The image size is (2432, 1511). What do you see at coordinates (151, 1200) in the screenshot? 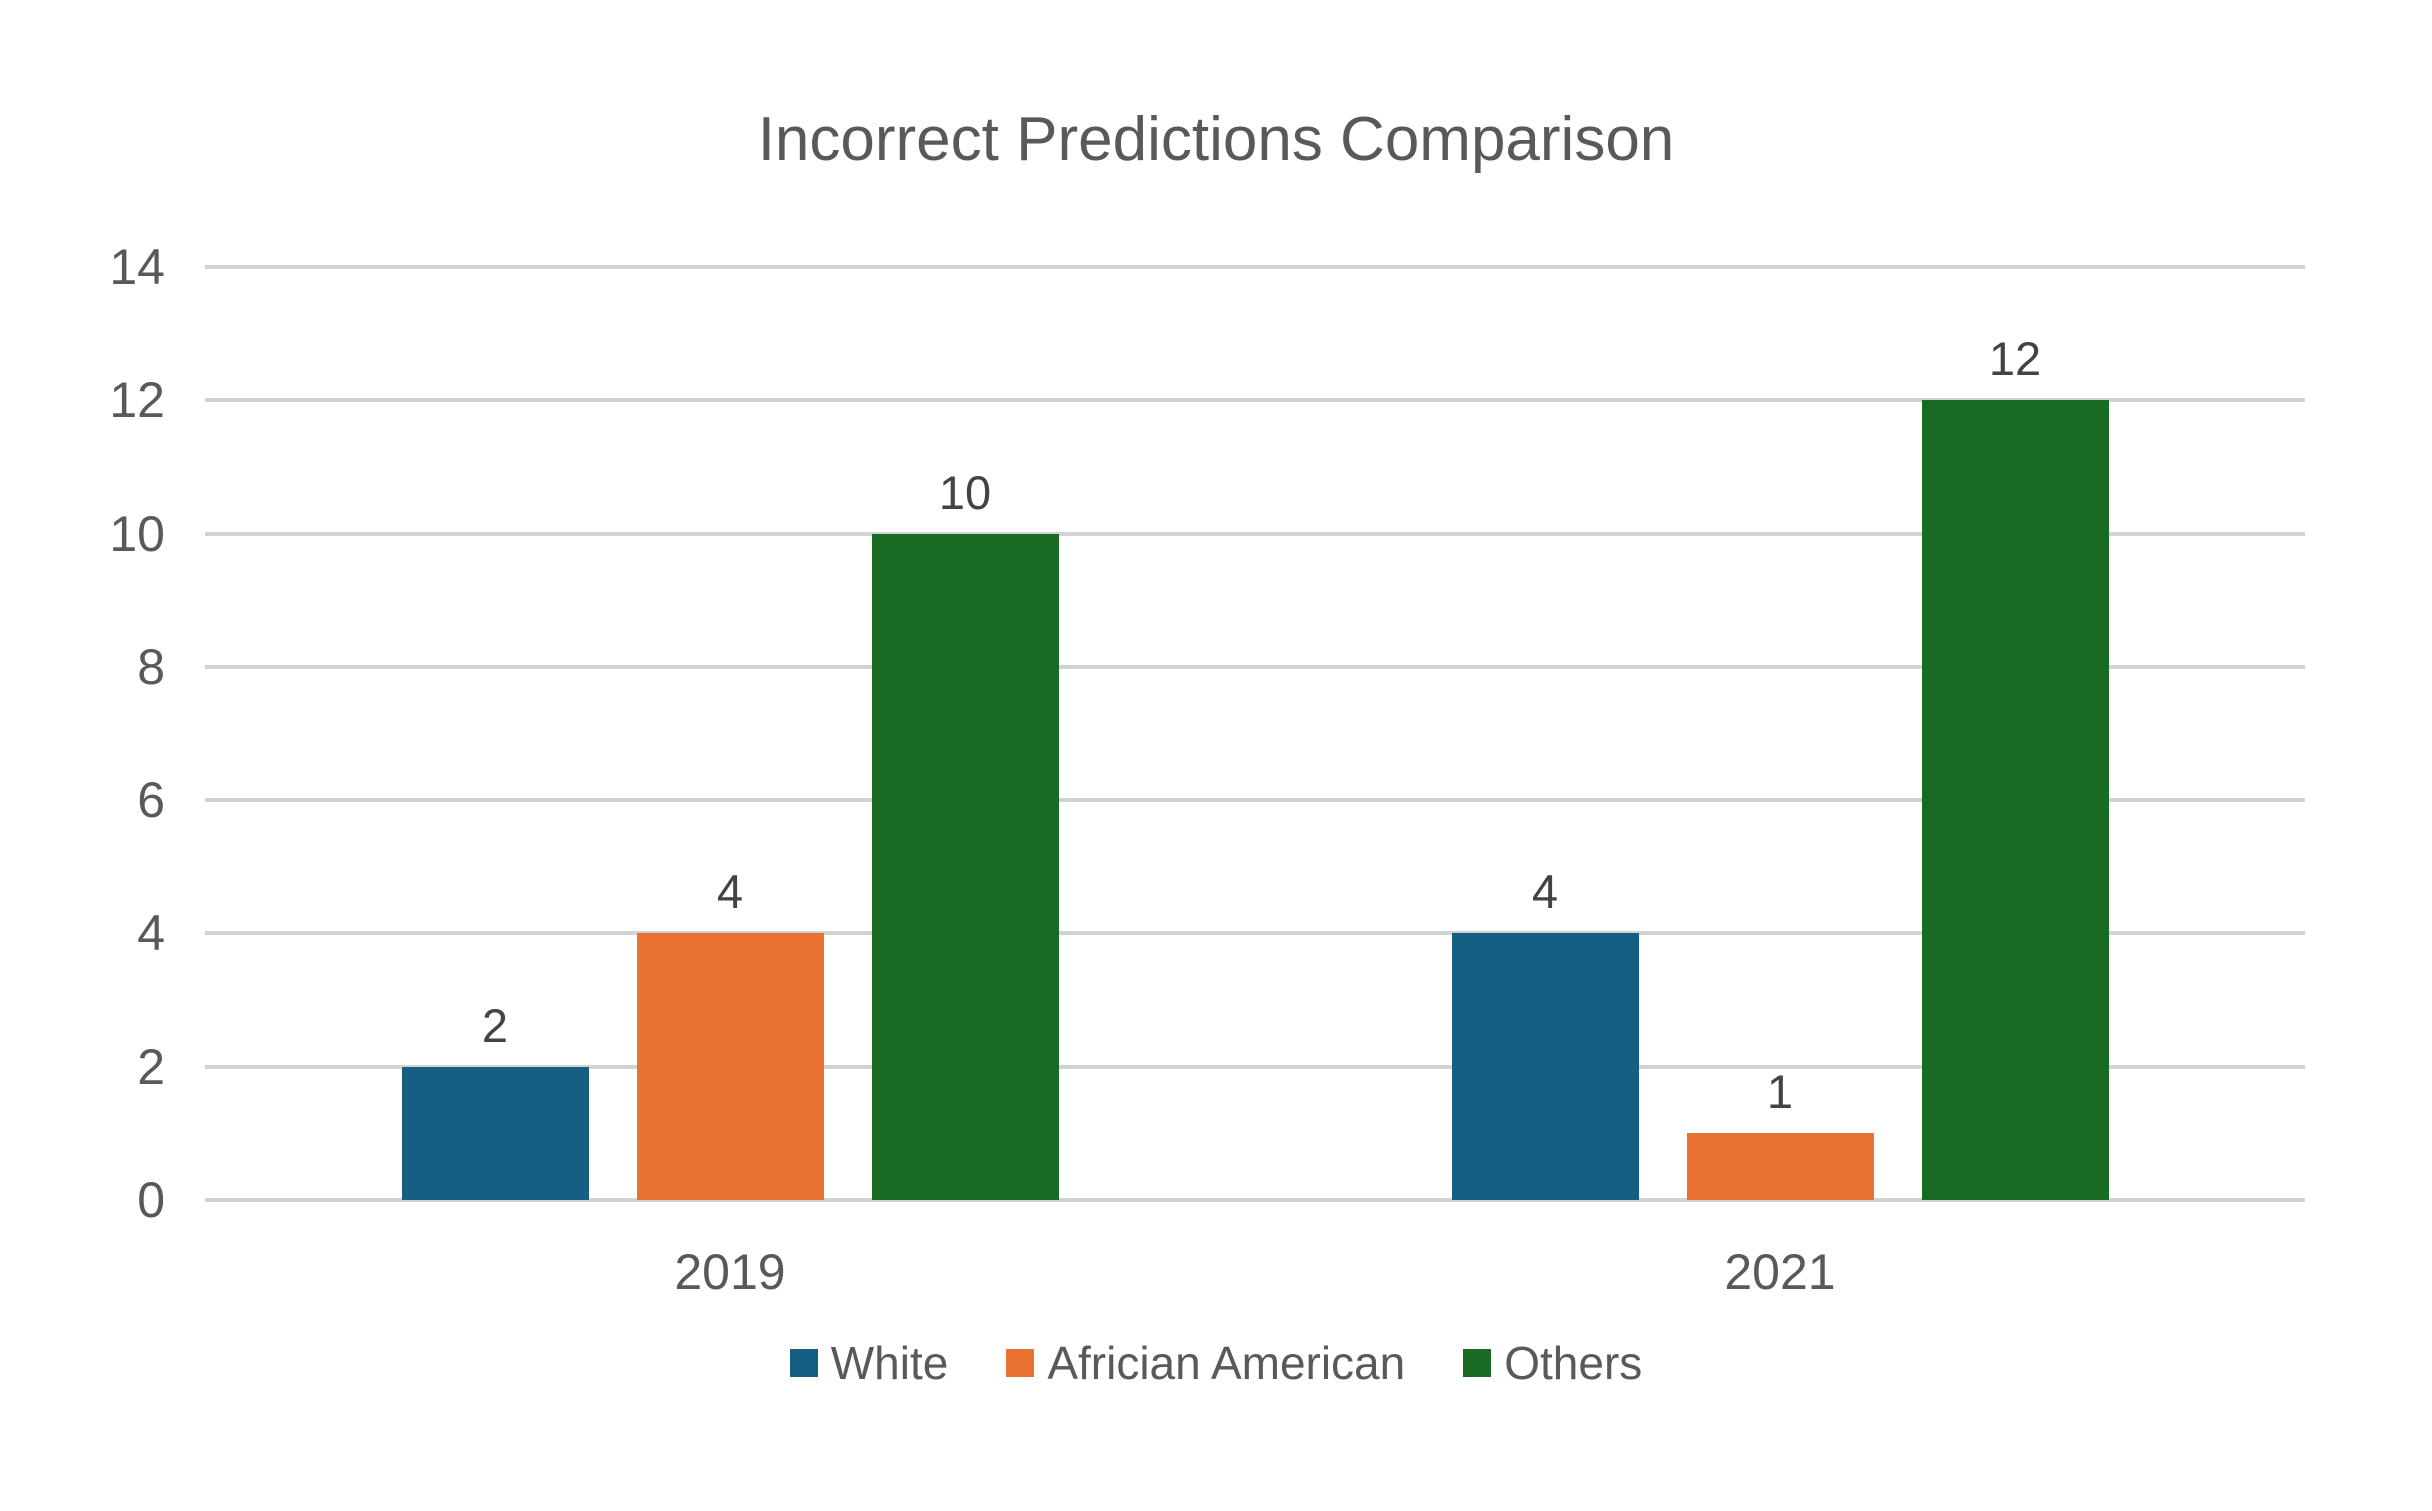
I see `y-axis-tick-label-0: 0` at bounding box center [151, 1200].